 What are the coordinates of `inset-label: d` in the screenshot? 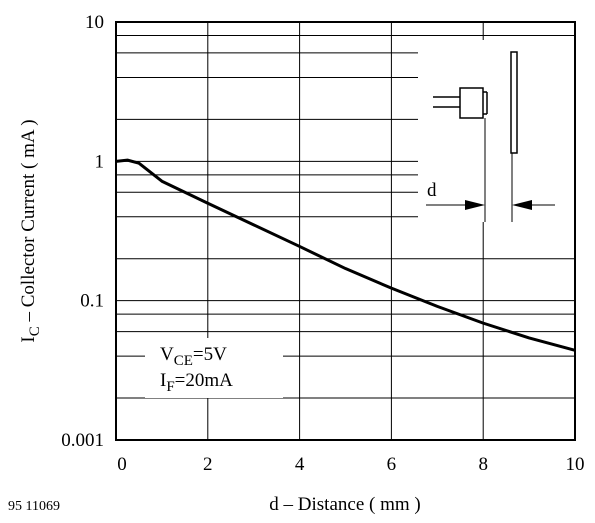 It's located at (432, 190).